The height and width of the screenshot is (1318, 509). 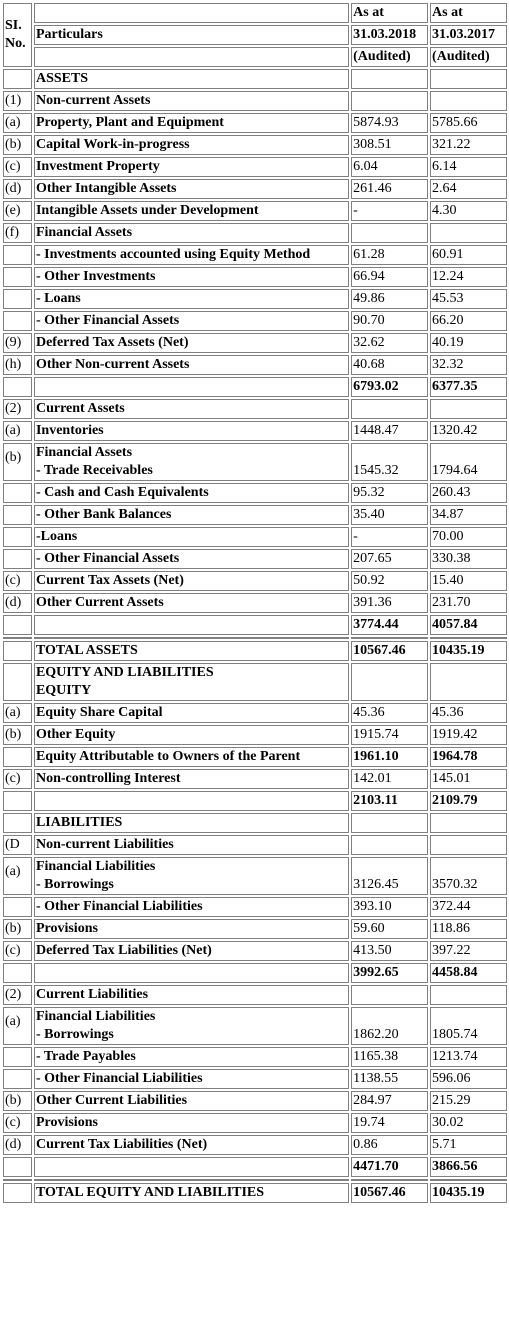 What do you see at coordinates (17, 365) in the screenshot?
I see `sl-no-cell: (h)` at bounding box center [17, 365].